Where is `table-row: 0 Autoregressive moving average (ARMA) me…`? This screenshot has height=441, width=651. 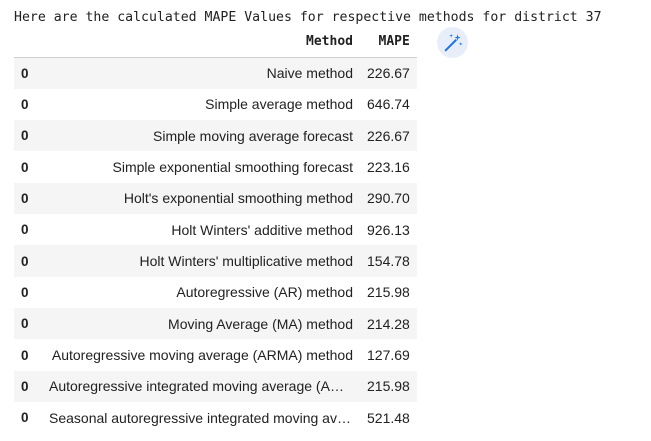
table-row: 0 Autoregressive moving average (ARMA) me… is located at coordinates (215, 354).